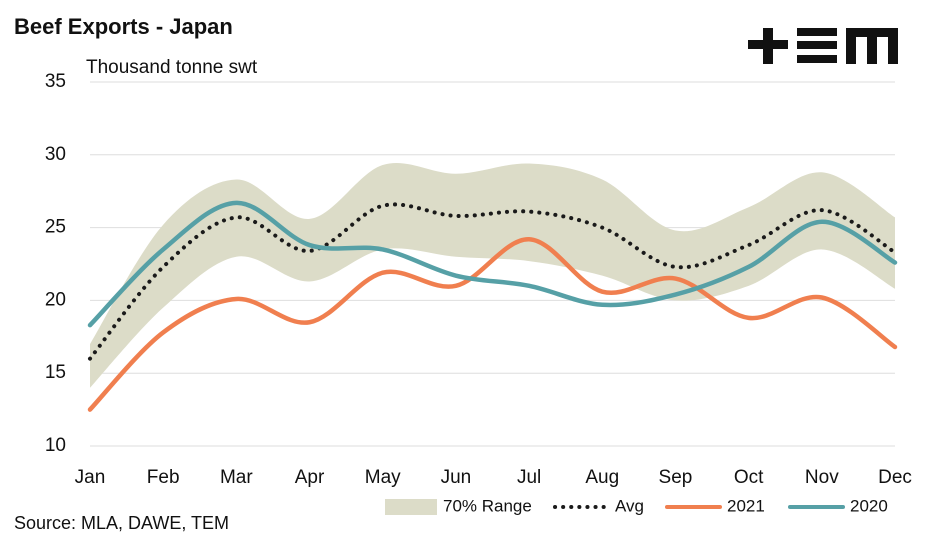  What do you see at coordinates (55, 445) in the screenshot?
I see `y-tick-label: 10` at bounding box center [55, 445].